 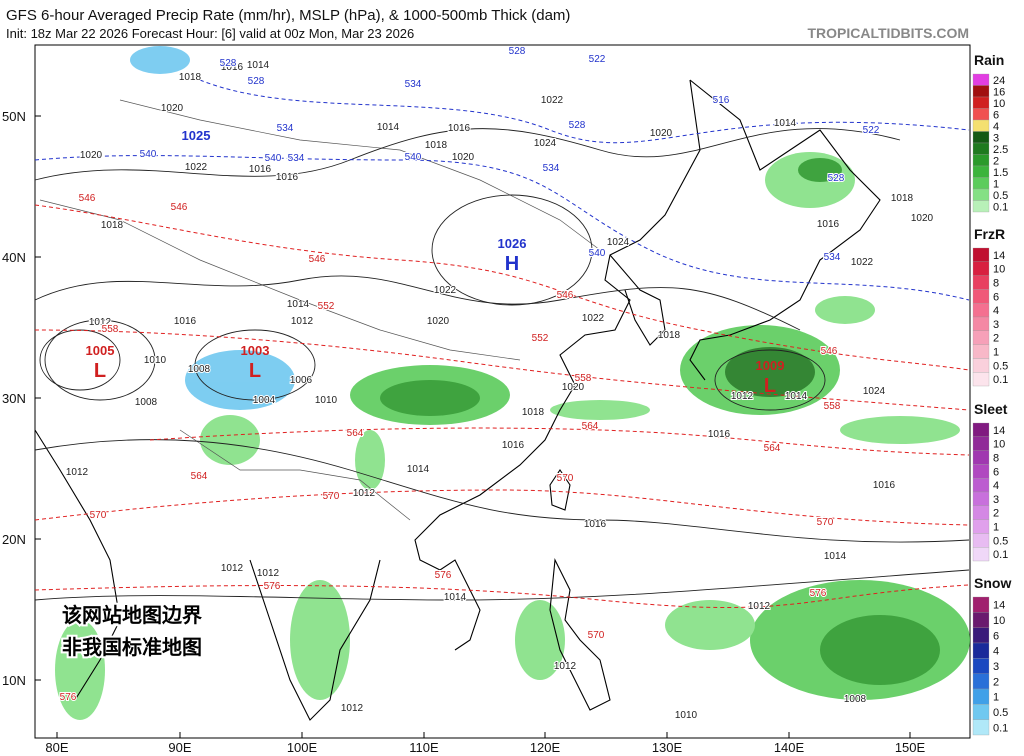 I want to click on notice: 该网站地图边界 非我国标准地图, so click(x=132, y=631).